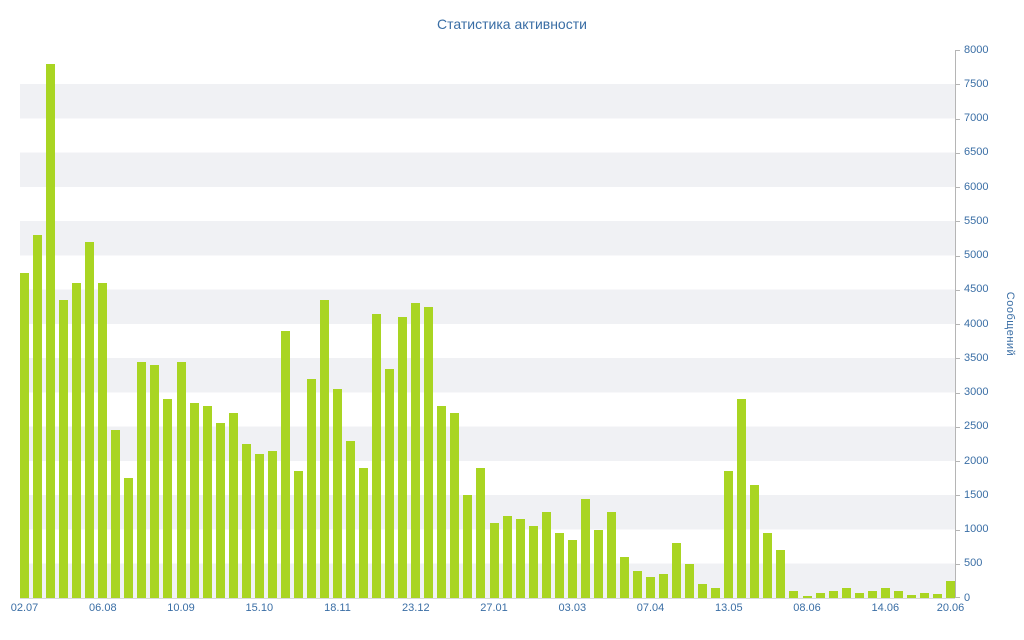  Describe the element at coordinates (976, 494) in the screenshot. I see `y-tick-label: 1500` at that location.